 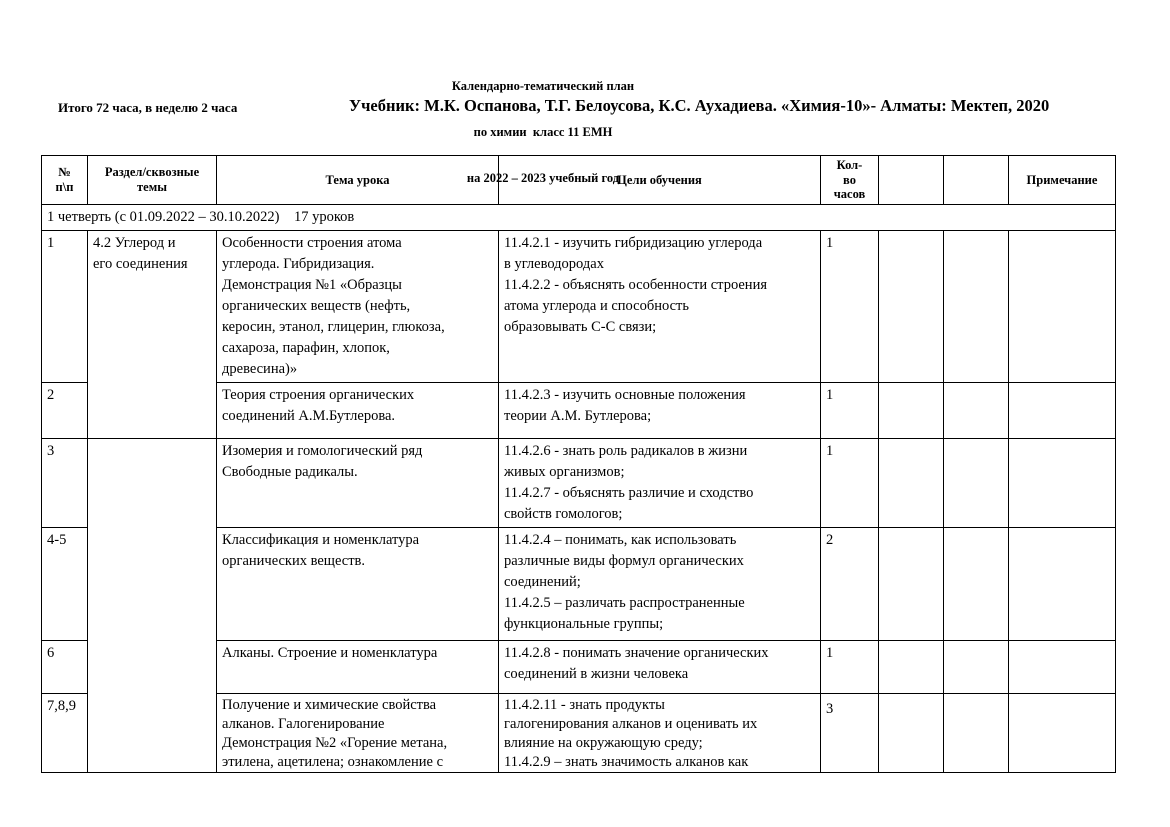 What do you see at coordinates (64, 482) in the screenshot?
I see `row-num-cell: 3` at bounding box center [64, 482].